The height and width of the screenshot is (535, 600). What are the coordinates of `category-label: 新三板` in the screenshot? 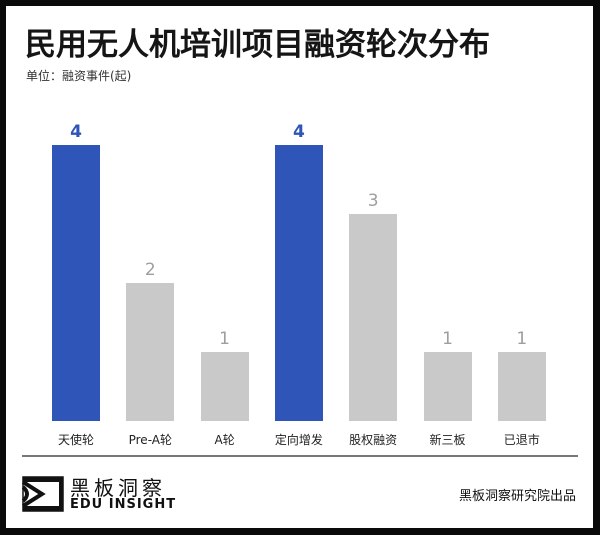 It's located at (447, 440).